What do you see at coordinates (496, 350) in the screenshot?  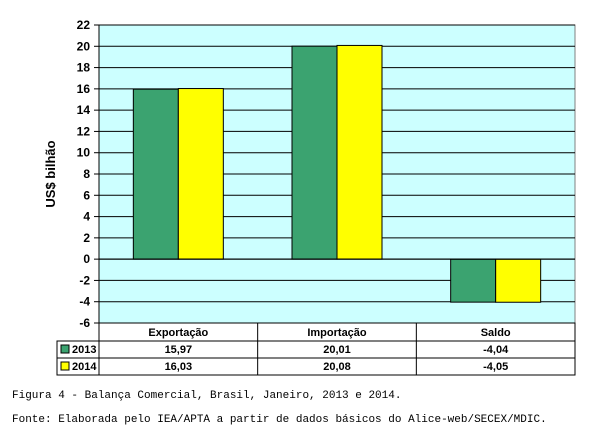 I see `data-label-2013: -4,04` at bounding box center [496, 350].